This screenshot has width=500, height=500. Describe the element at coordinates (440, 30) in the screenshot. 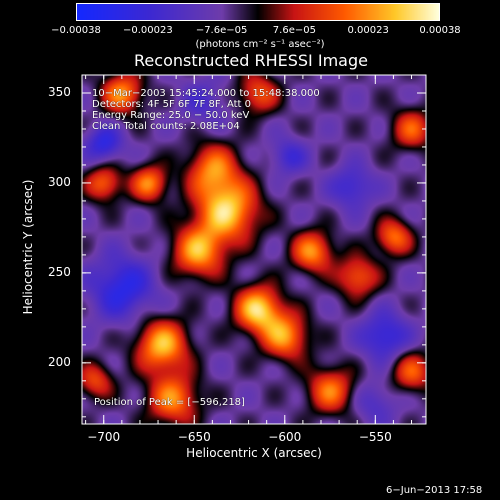

I see `colorbar-tick-label: 0.00038` at that location.